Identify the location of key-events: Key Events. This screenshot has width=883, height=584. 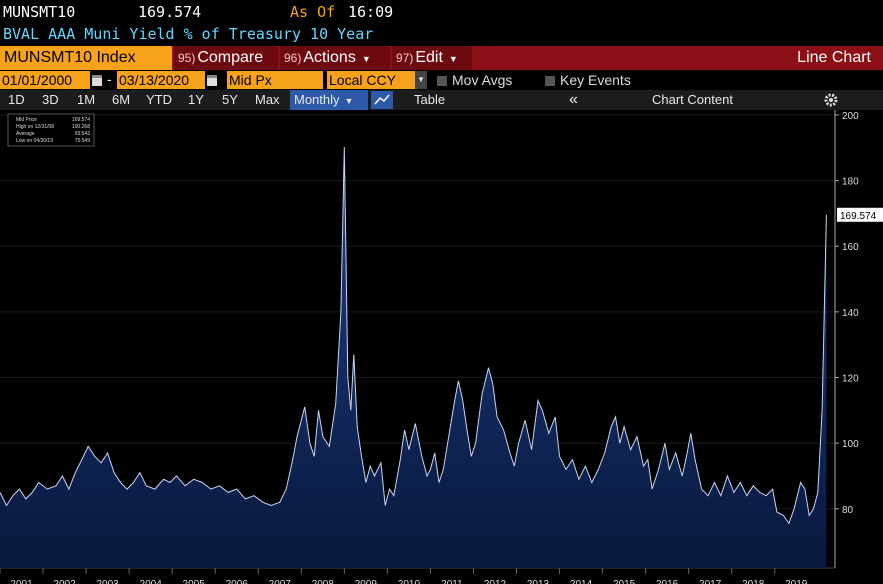
(588, 80).